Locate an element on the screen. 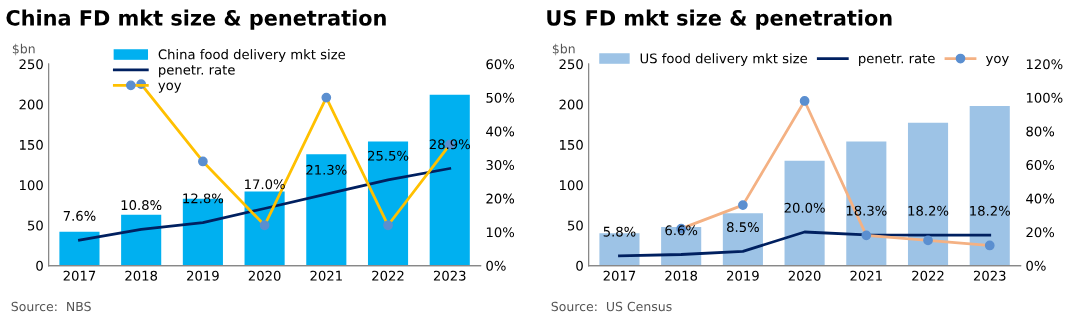 This screenshot has width=1080, height=320. y2-tick-label: 10% is located at coordinates (500, 232).